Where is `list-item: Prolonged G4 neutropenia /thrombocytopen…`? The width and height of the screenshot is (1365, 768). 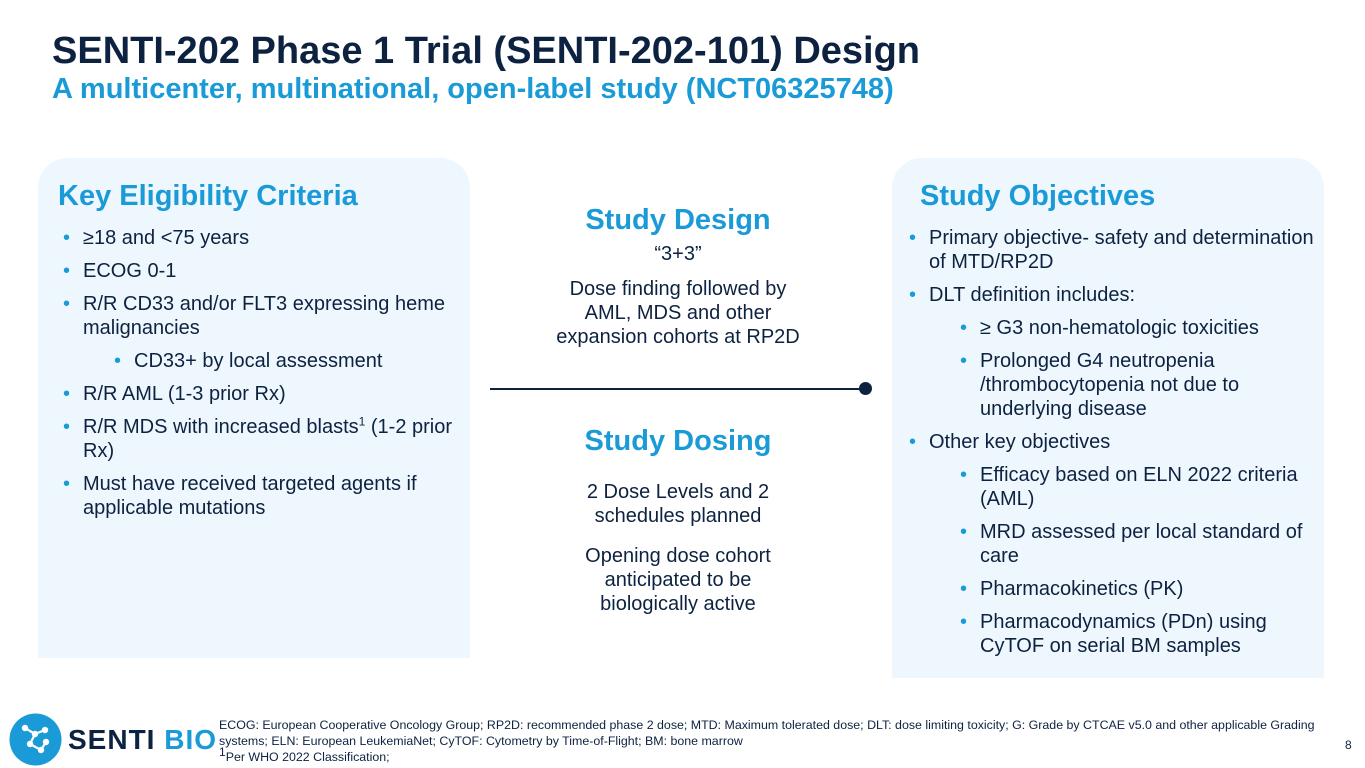 list-item: Prolonged G4 neutropenia /thrombocytopen… is located at coordinates (1137, 385).